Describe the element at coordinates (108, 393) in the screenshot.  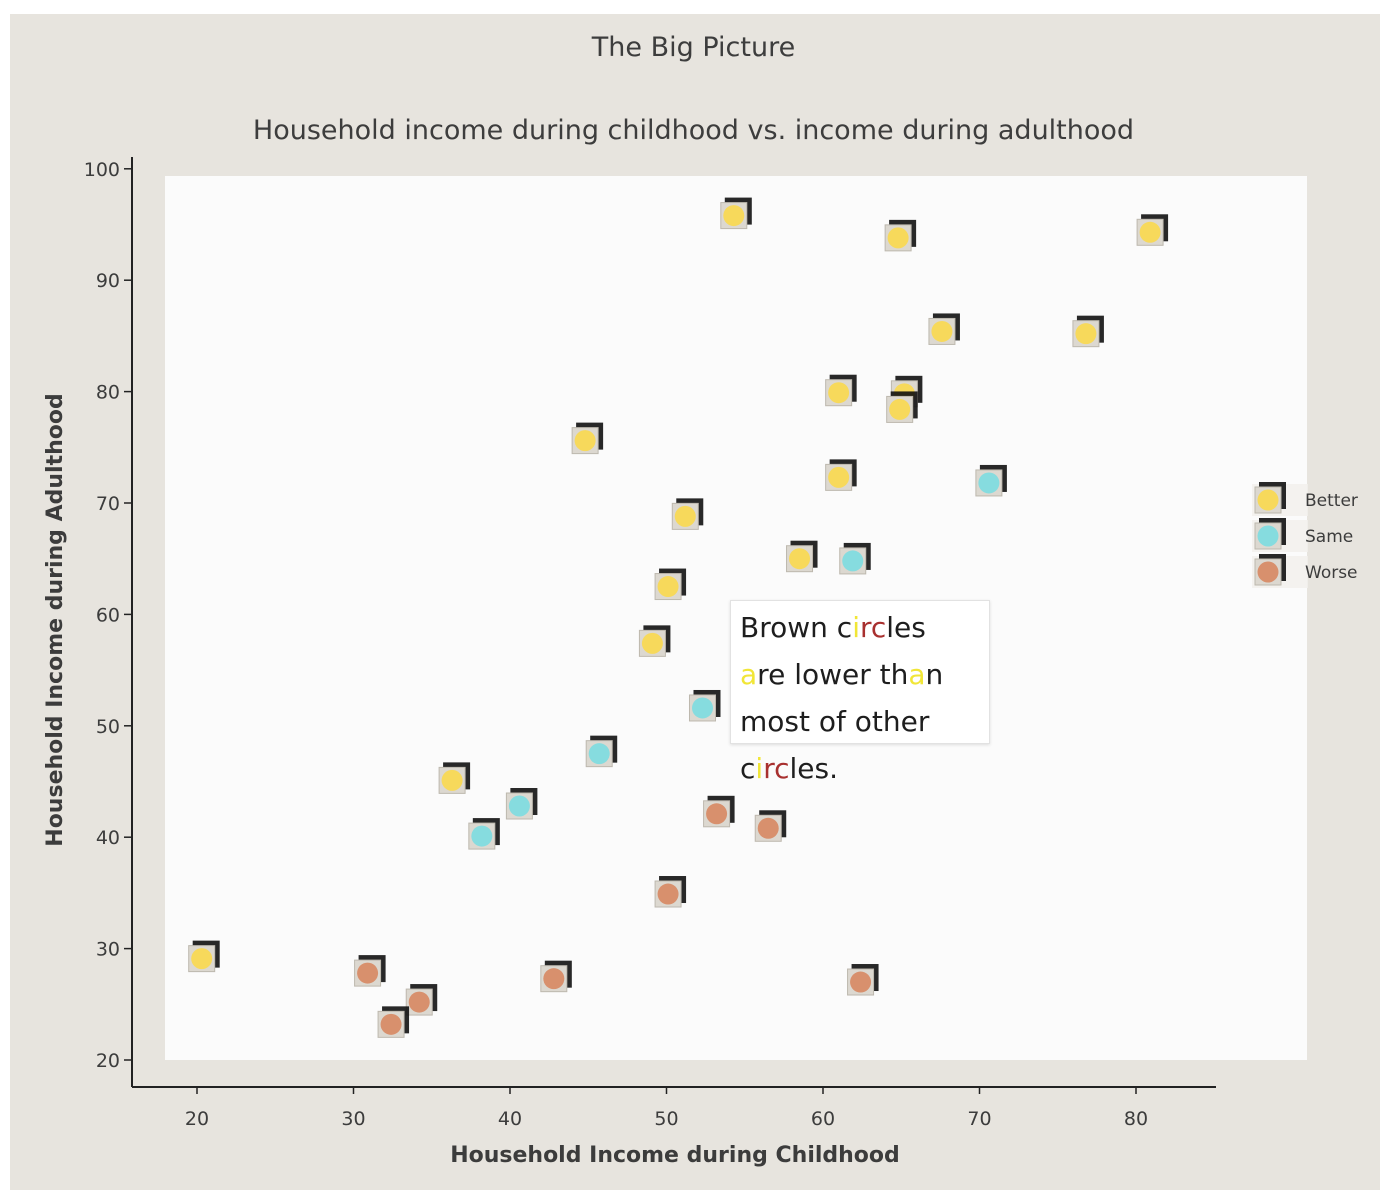
I see `y-tick-label: 80` at that location.